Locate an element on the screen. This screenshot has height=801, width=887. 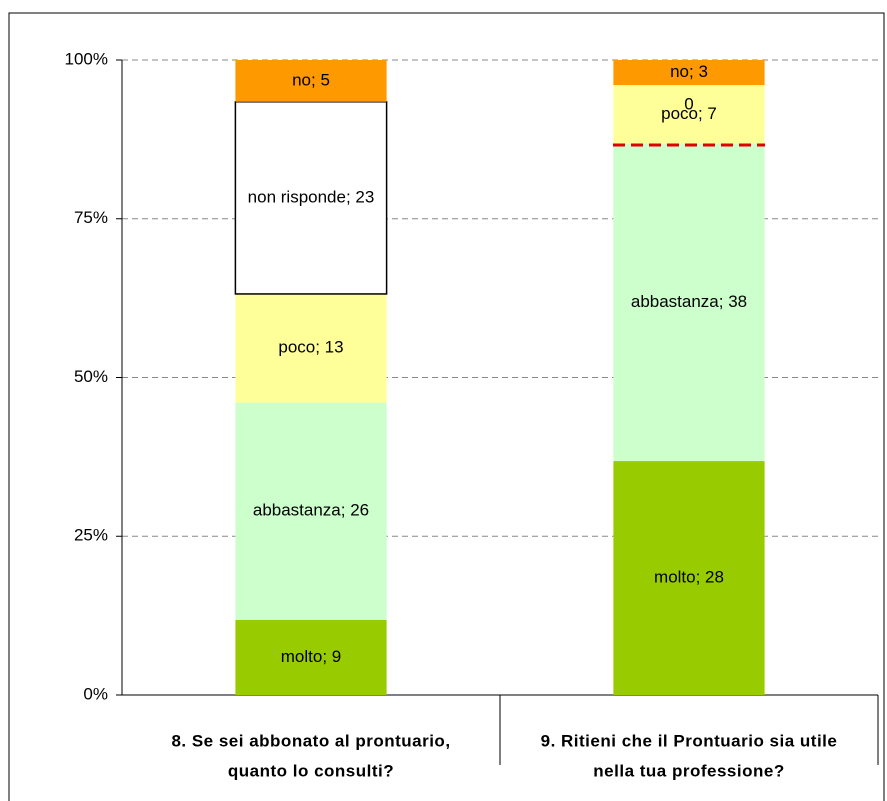
data-label: poco; 7 is located at coordinates (689, 113).